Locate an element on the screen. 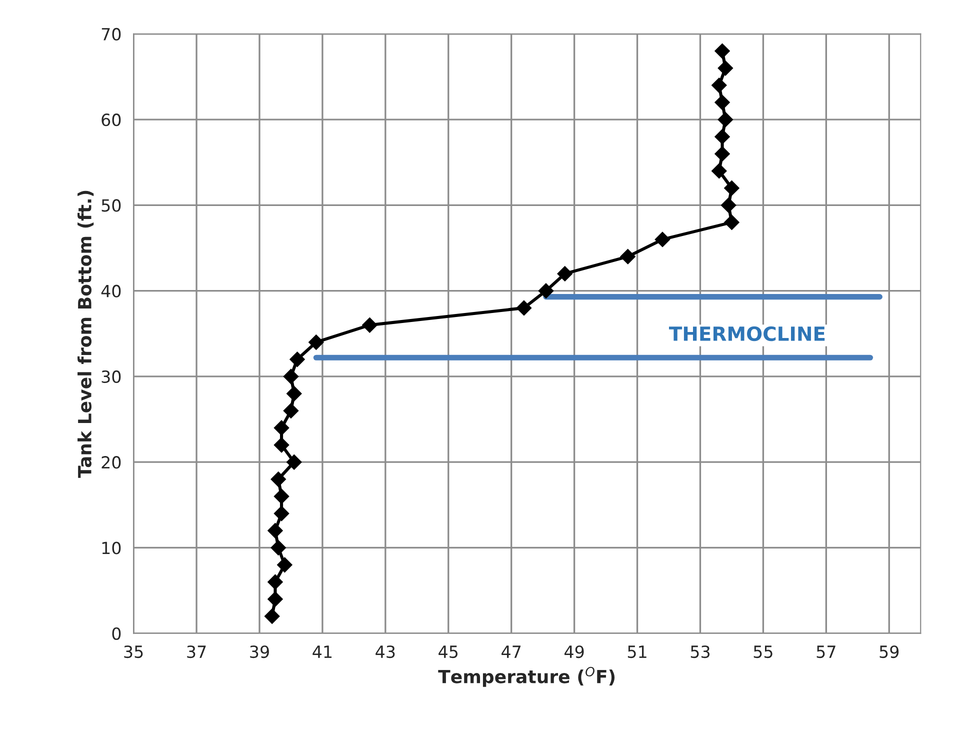  x-tick-label: 35 is located at coordinates (133, 651).